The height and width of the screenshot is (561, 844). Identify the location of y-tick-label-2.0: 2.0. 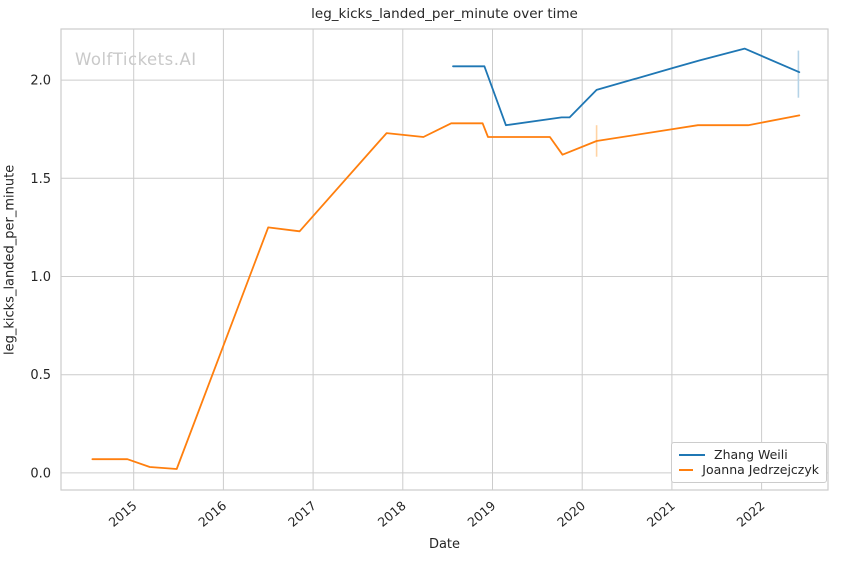
(40, 81).